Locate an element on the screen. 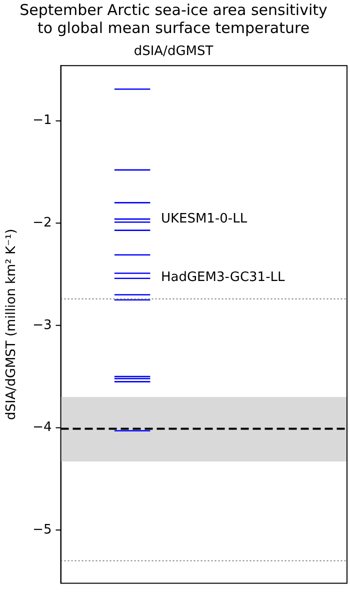 The width and height of the screenshot is (350, 600). y-tick-label: −4 is located at coordinates (42, 428).